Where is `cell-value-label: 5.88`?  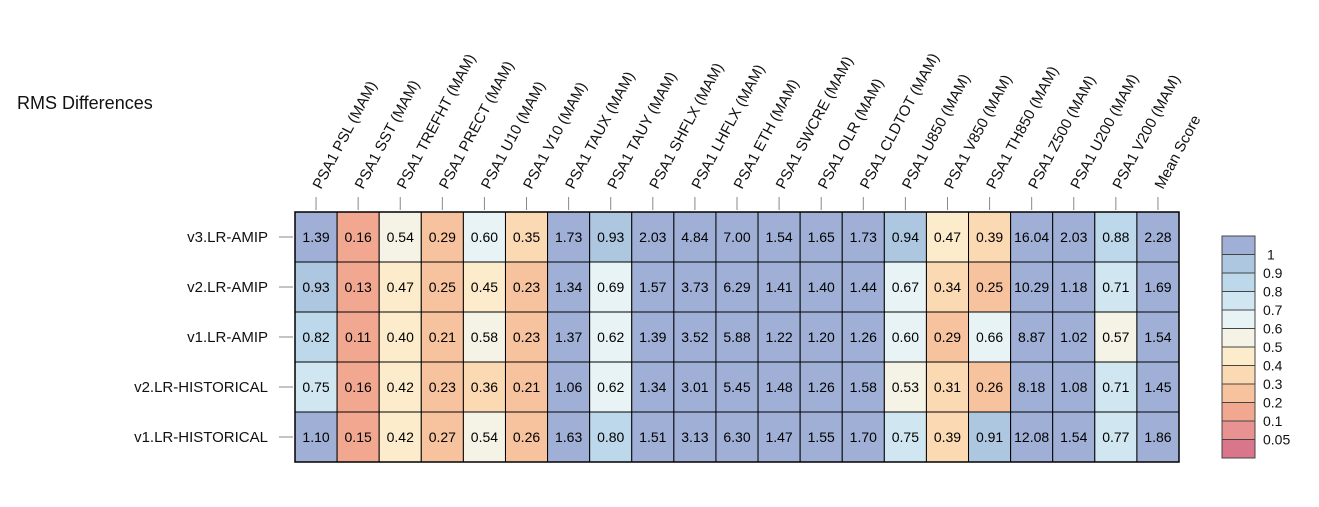
cell-value-label: 5.88 is located at coordinates (736, 337).